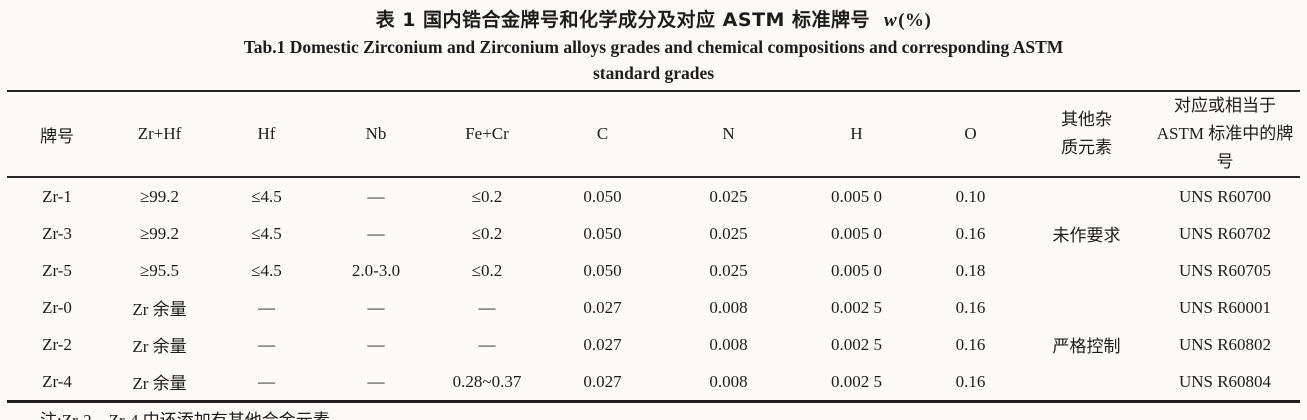  What do you see at coordinates (266, 134) in the screenshot?
I see `col-header-hf: Hf` at bounding box center [266, 134].